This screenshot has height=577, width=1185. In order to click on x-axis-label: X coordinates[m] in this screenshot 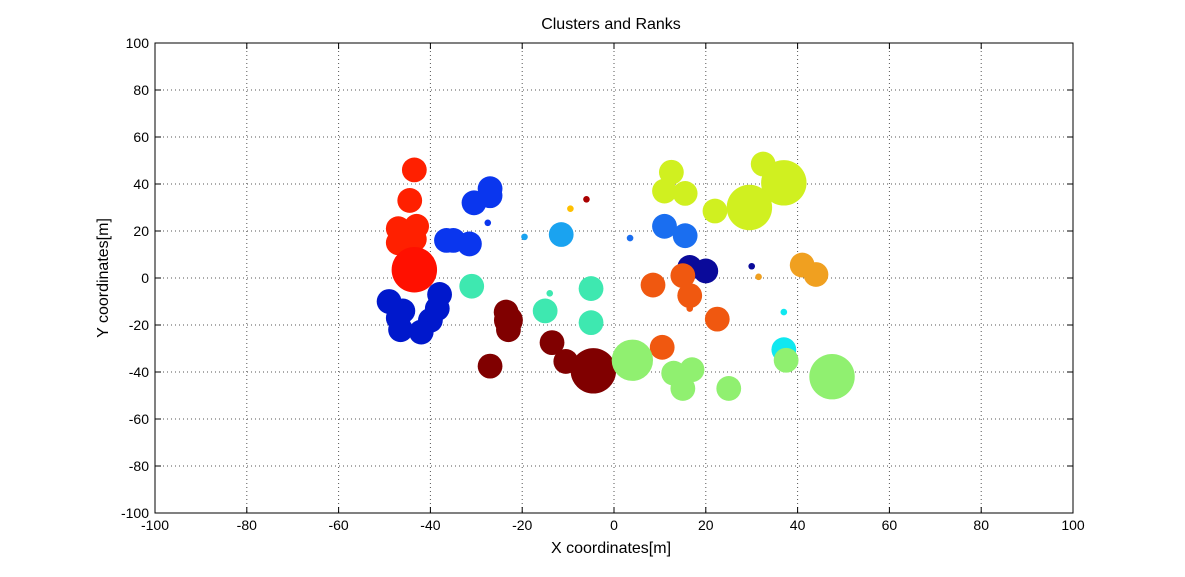, I will do `click(611, 548)`.